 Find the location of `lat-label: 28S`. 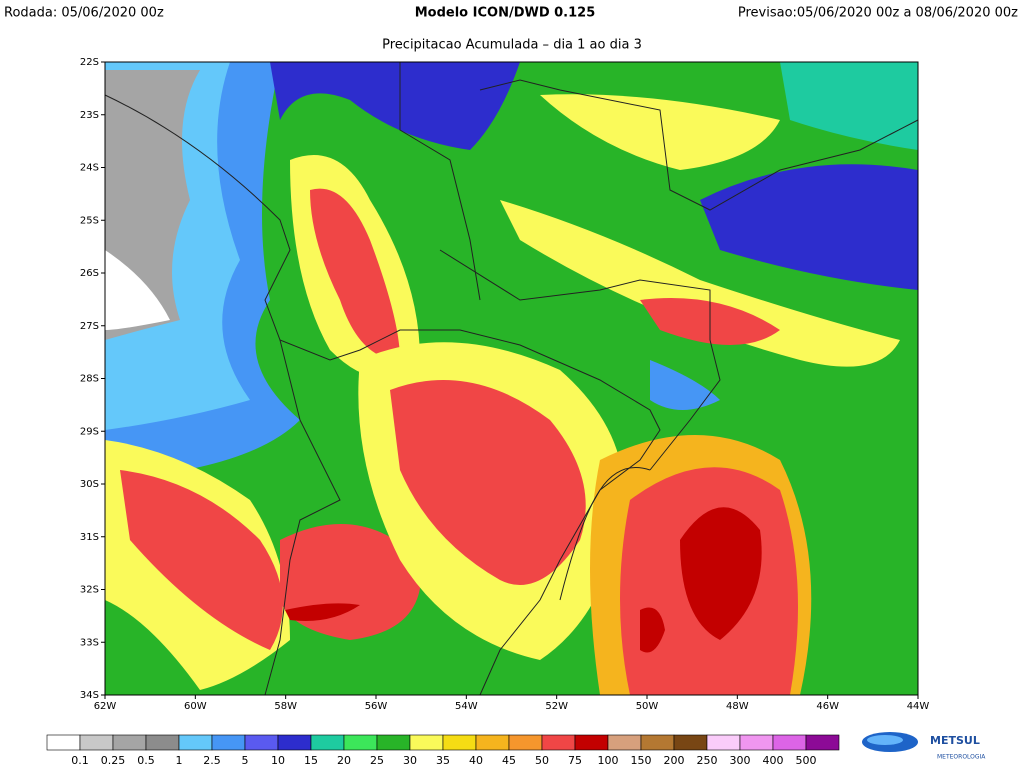

lat-label: 28S is located at coordinates (89, 379).